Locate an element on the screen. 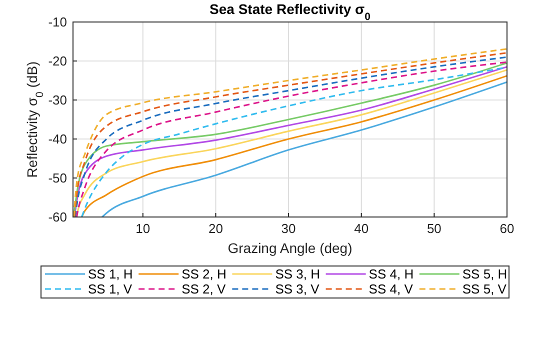  legend-label: SS 2, H is located at coordinates (204, 274).